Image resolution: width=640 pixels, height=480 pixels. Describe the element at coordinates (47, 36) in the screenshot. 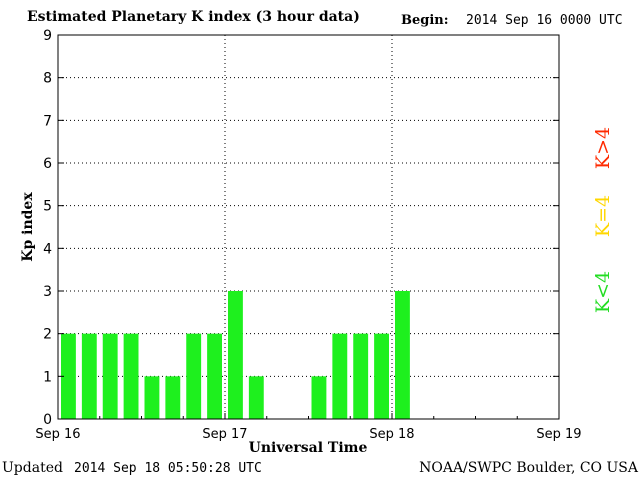

I see `y-tick-label: 9` at that location.